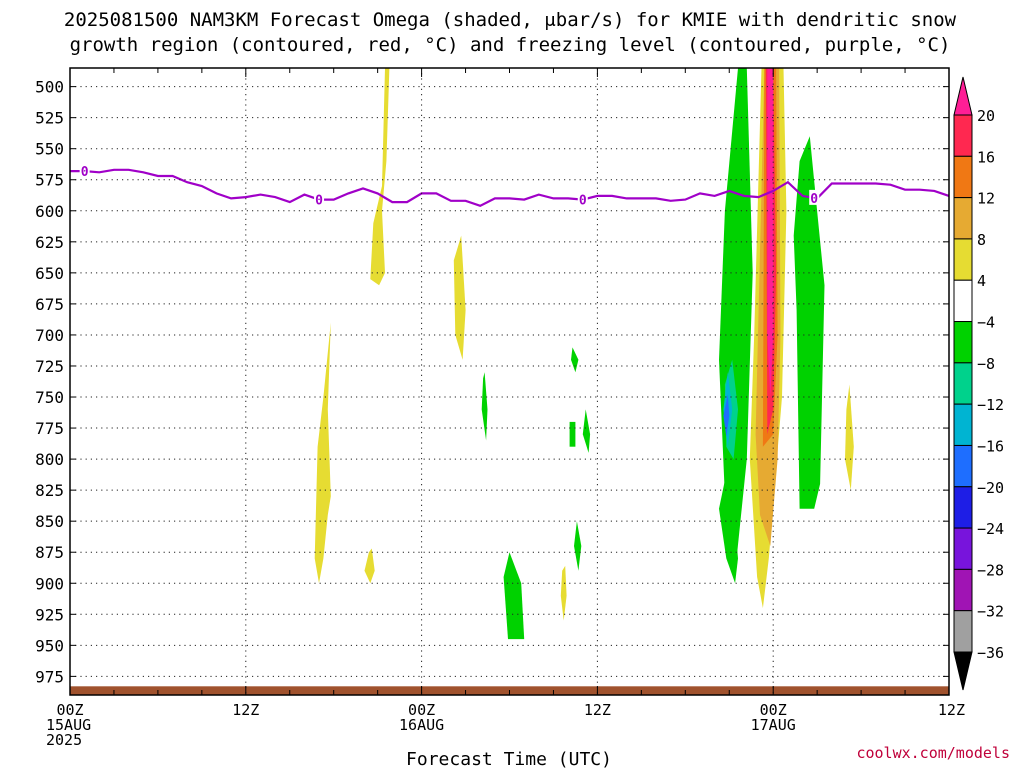 Image resolution: width=1024 pixels, height=768 pixels. I want to click on y-tick-label-13: 825, so click(49, 490).